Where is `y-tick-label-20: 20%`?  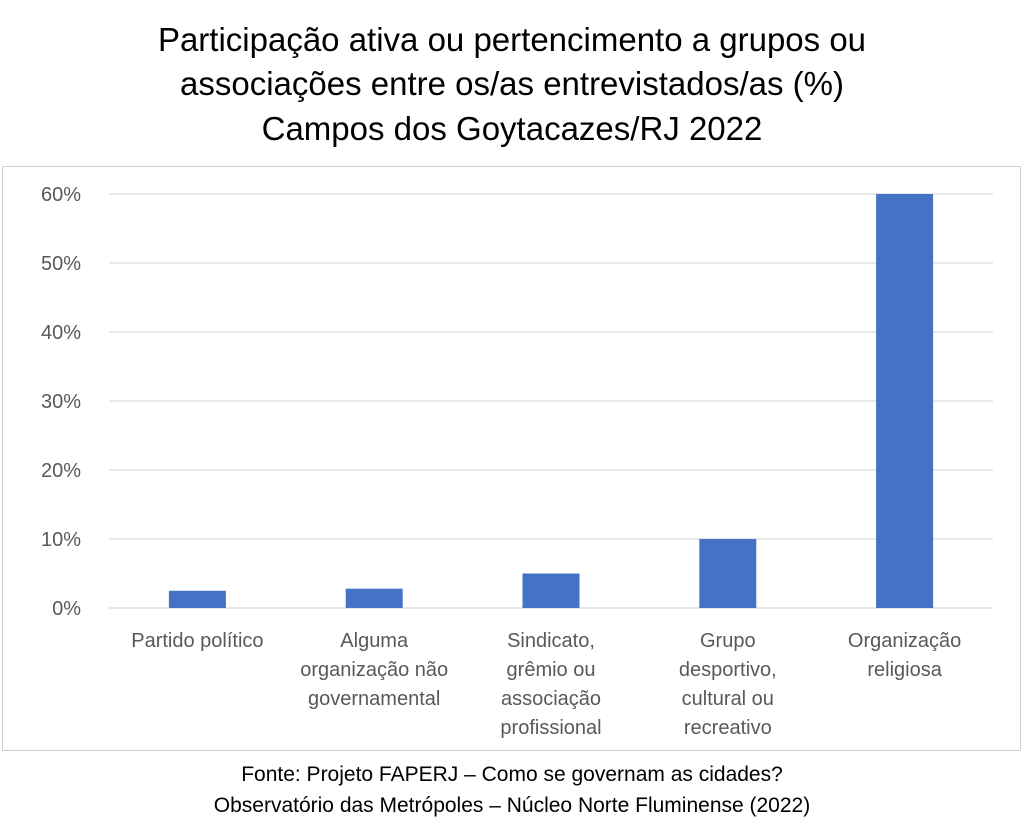 y-tick-label-20: 20% is located at coordinates (61, 471).